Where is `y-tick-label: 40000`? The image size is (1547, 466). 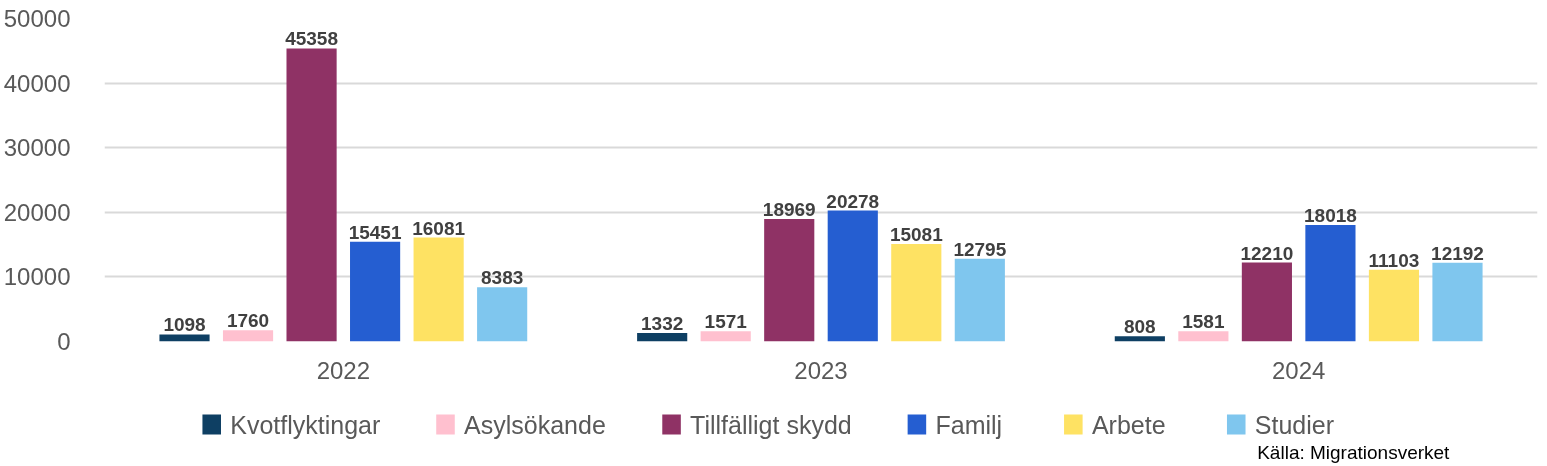
y-tick-label: 40000 is located at coordinates (37, 83).